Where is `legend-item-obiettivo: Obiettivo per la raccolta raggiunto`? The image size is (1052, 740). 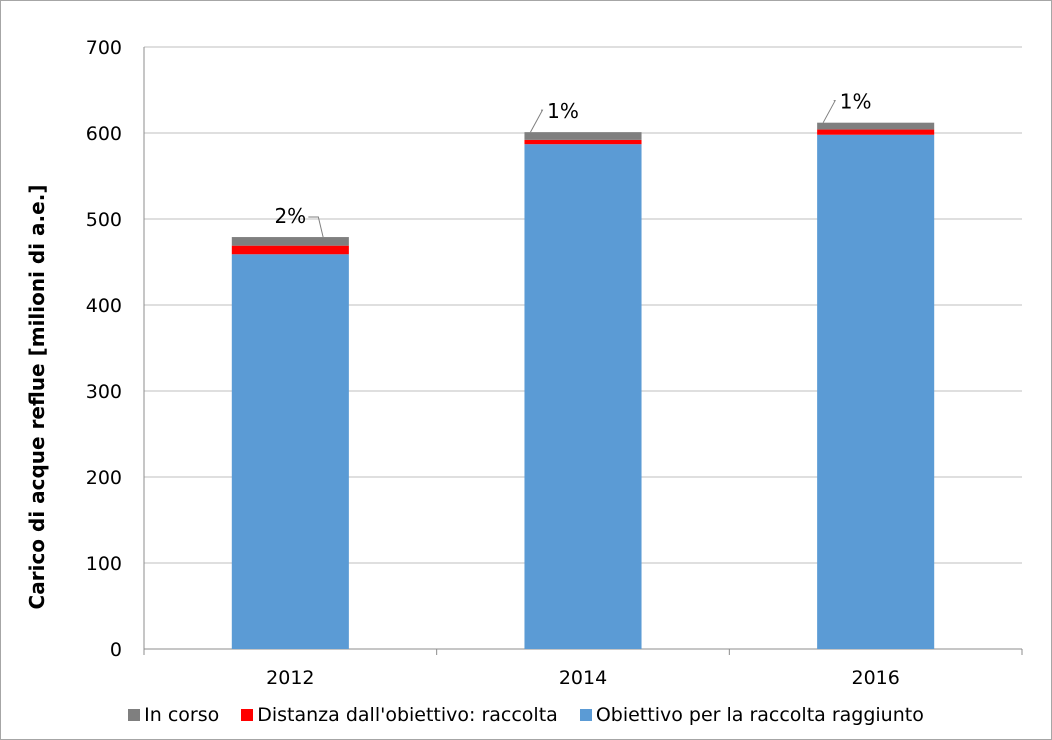
legend-item-obiettivo: Obiettivo per la raccolta raggiunto is located at coordinates (751, 715).